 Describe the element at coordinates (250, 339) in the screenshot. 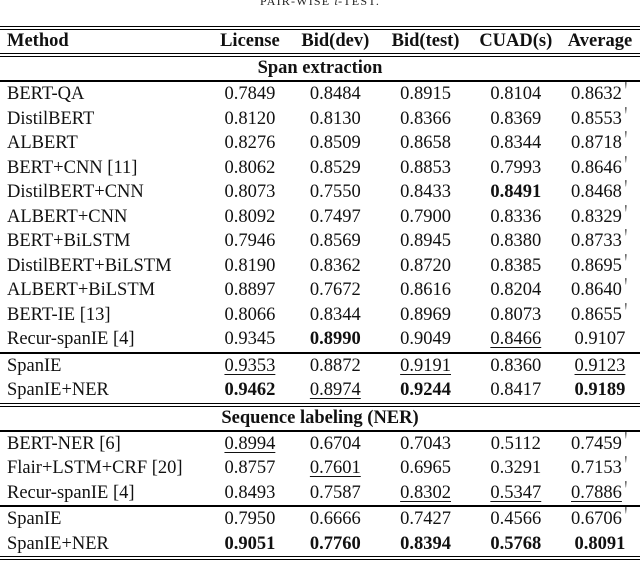

I see `metric-value: 0.9345` at that location.